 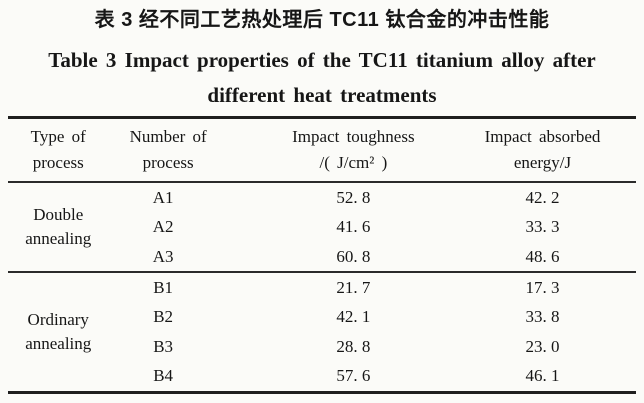 What do you see at coordinates (542, 256) in the screenshot?
I see `cell-absorbed-energy: 48. 6` at bounding box center [542, 256].